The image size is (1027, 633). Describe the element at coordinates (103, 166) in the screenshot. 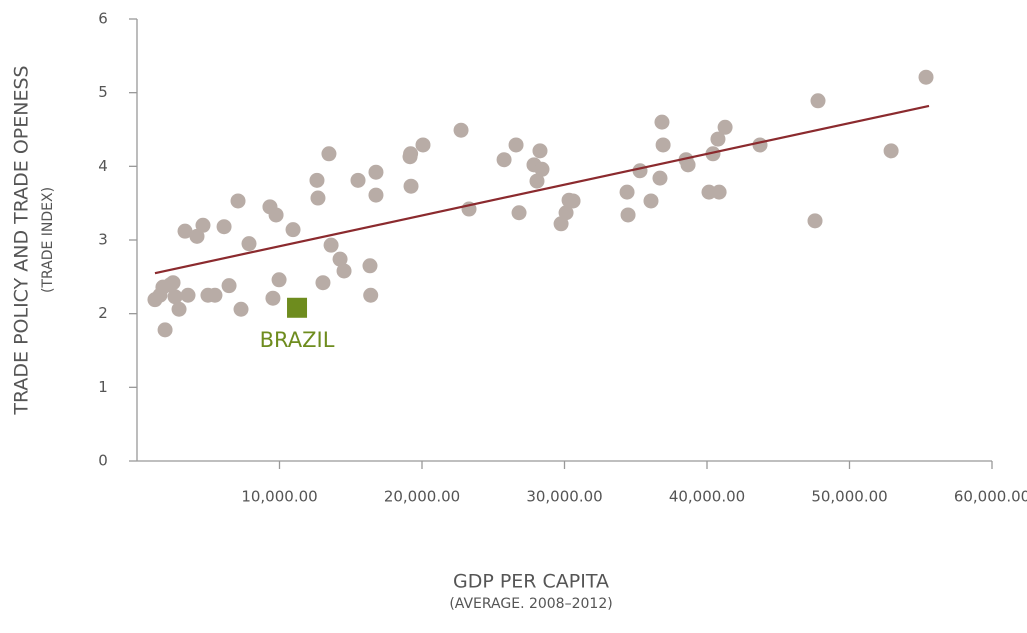

I see `y-tick-label: 4` at that location.